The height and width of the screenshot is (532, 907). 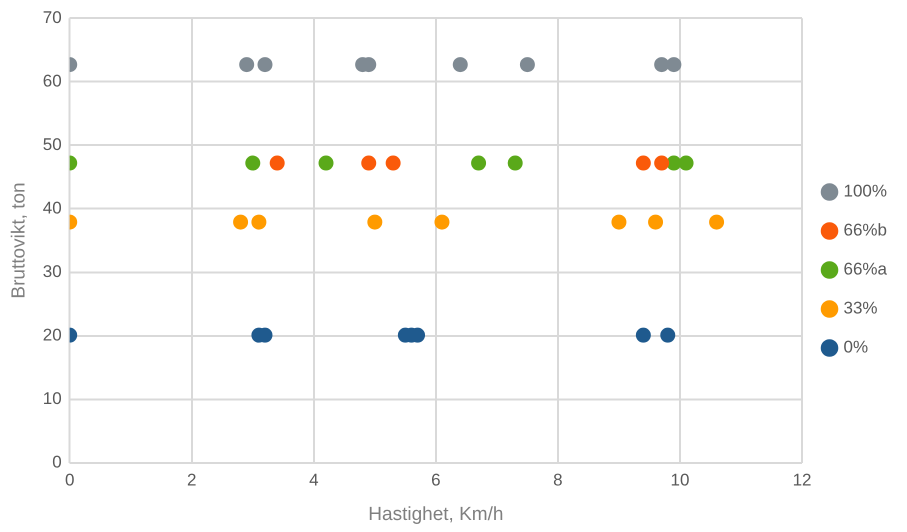 What do you see at coordinates (802, 480) in the screenshot?
I see `x-tick-label: 12` at bounding box center [802, 480].